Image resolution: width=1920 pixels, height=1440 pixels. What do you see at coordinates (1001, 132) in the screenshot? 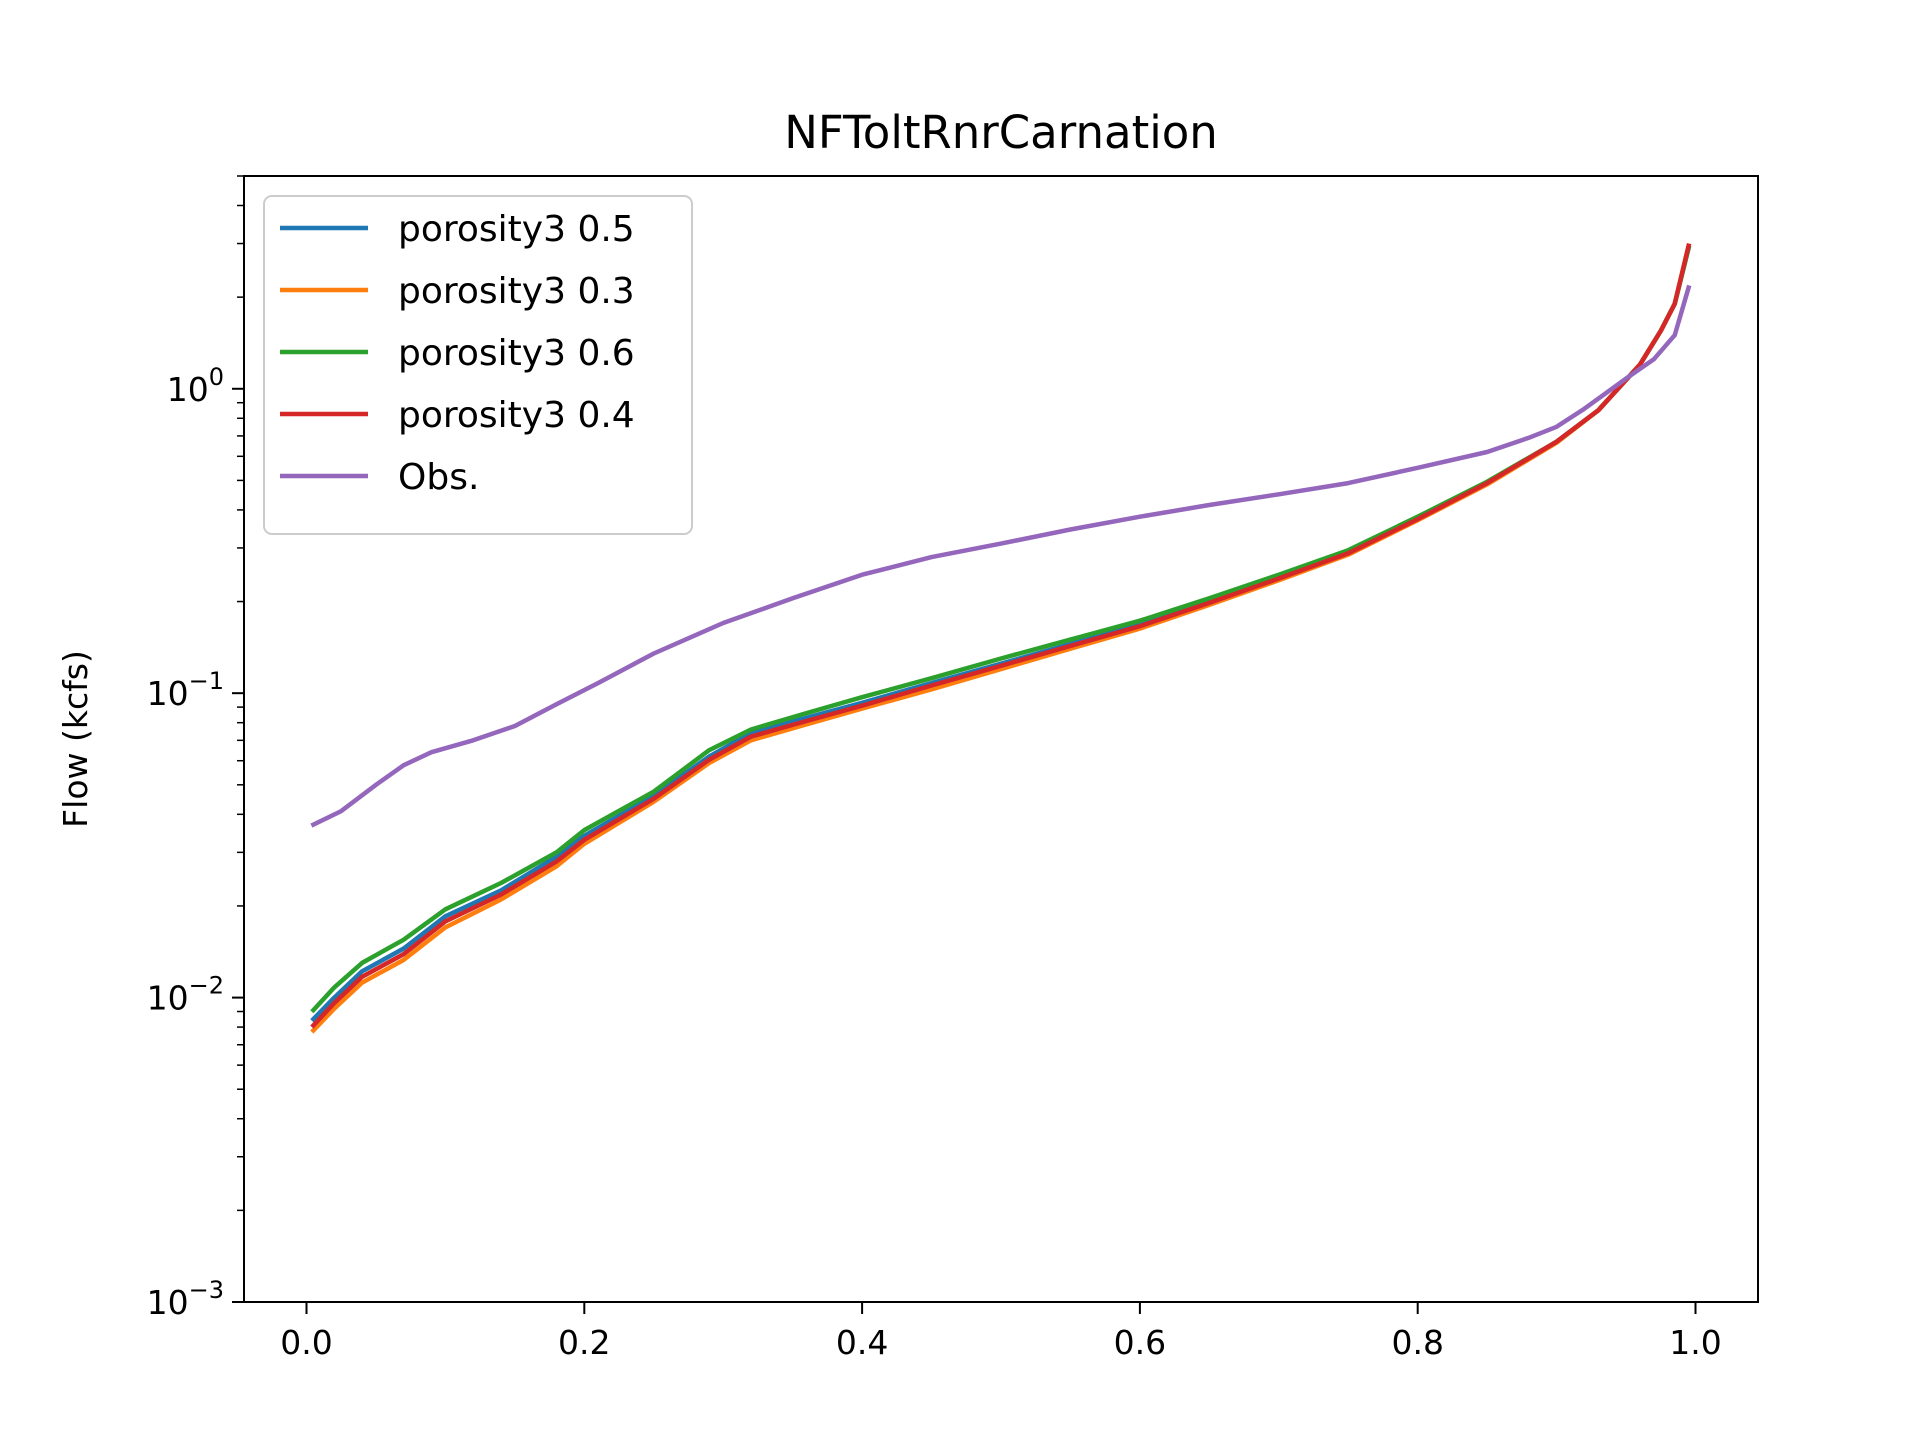
I see `chart-title: NFToltRnrCarnation` at bounding box center [1001, 132].